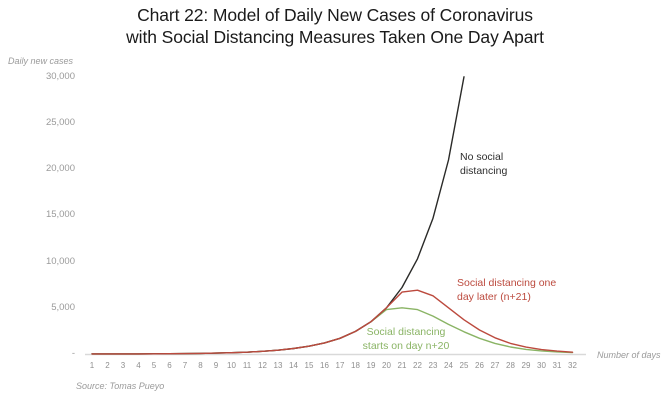  Describe the element at coordinates (464, 365) in the screenshot. I see `x-tick-label: 25` at that location.